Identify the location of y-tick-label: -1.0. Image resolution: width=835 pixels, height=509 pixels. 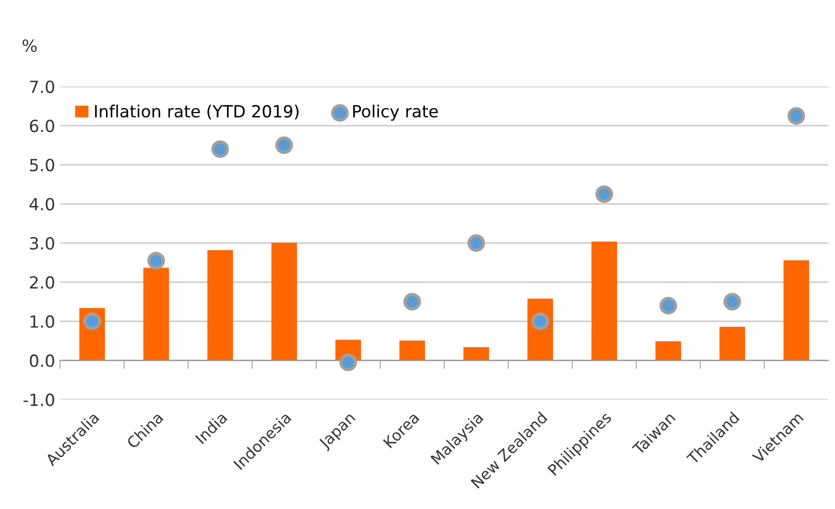
(39, 400).